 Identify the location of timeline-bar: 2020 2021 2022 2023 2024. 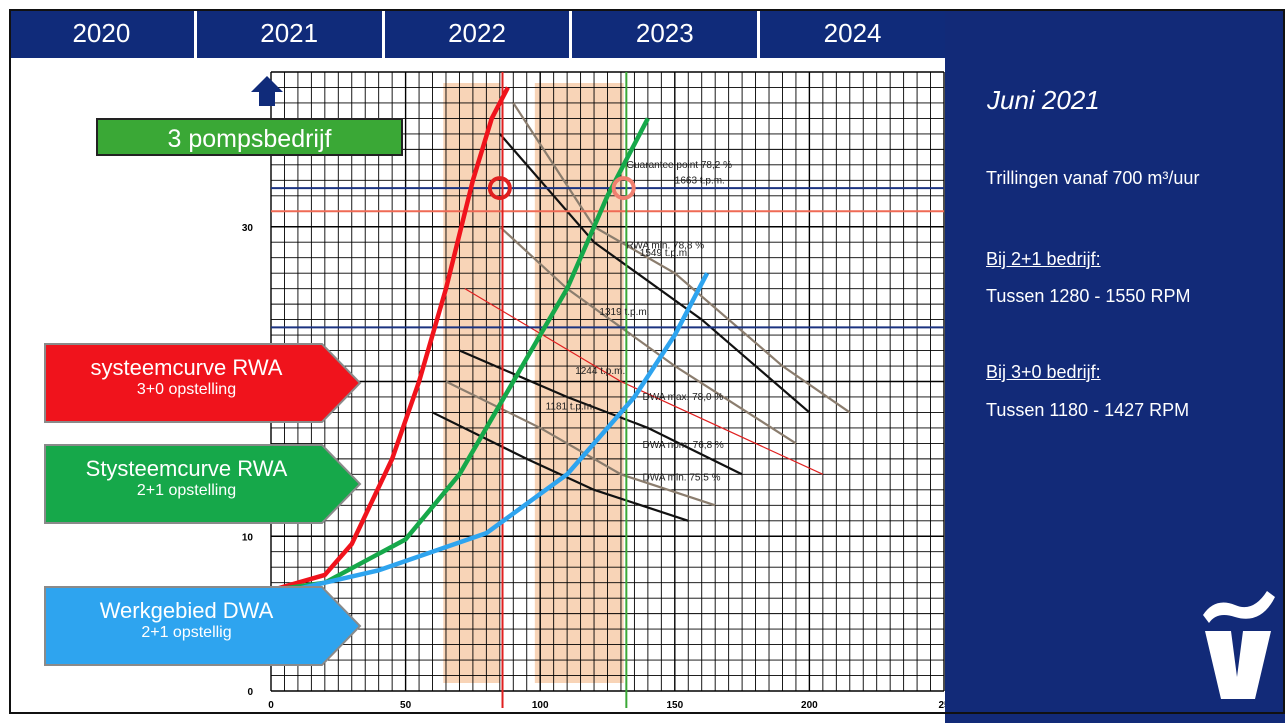
(477, 33).